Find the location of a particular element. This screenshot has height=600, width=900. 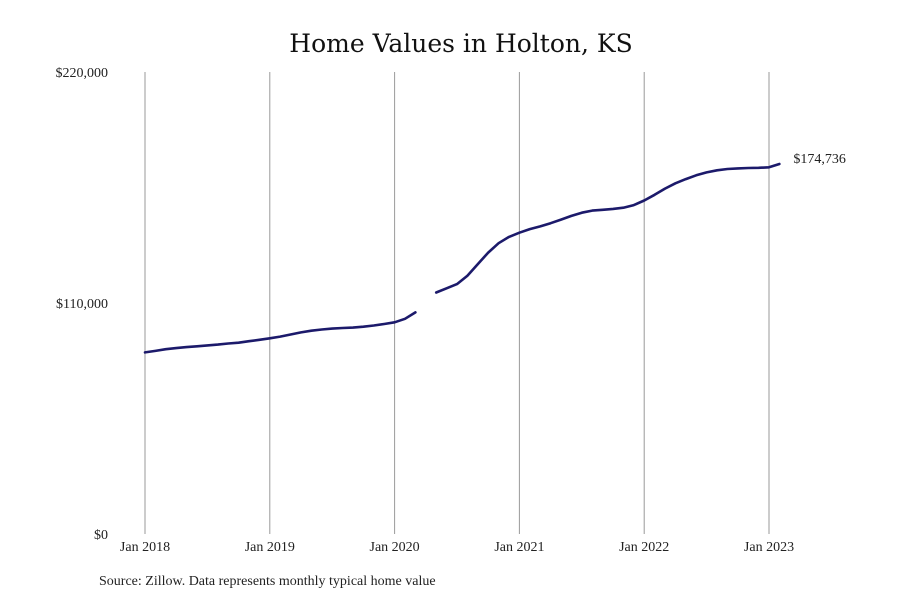

y-tick-label: $220,000 is located at coordinates (82, 73).